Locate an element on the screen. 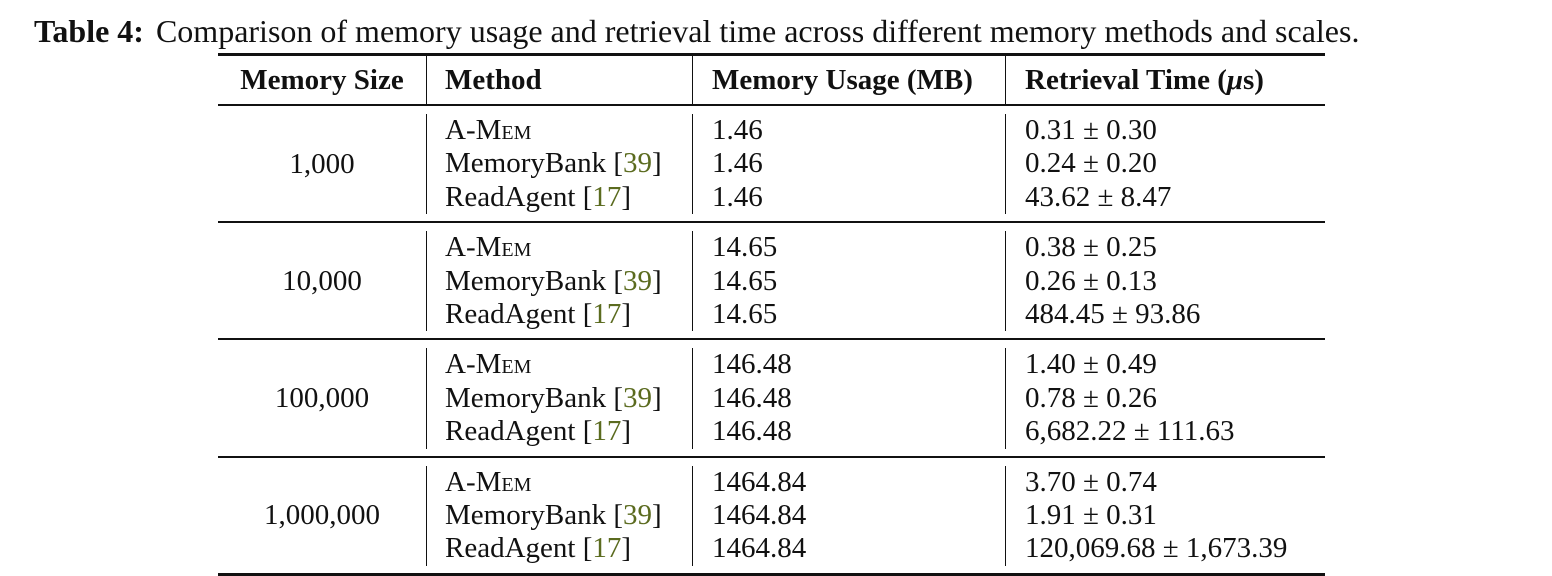  memory-size-cell: 100,000 is located at coordinates (322, 398).